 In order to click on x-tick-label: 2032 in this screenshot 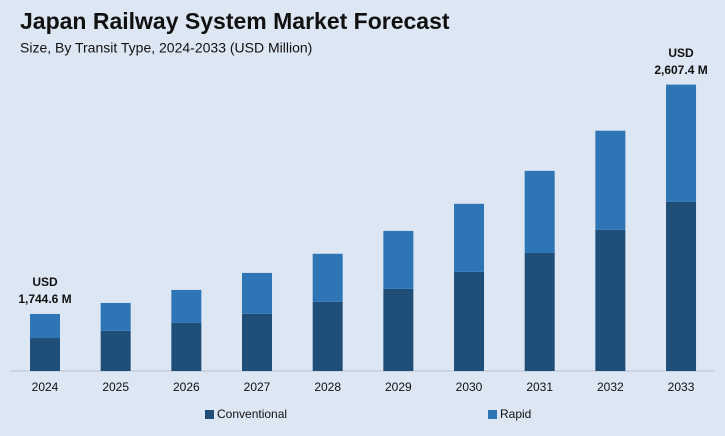, I will do `click(610, 387)`.